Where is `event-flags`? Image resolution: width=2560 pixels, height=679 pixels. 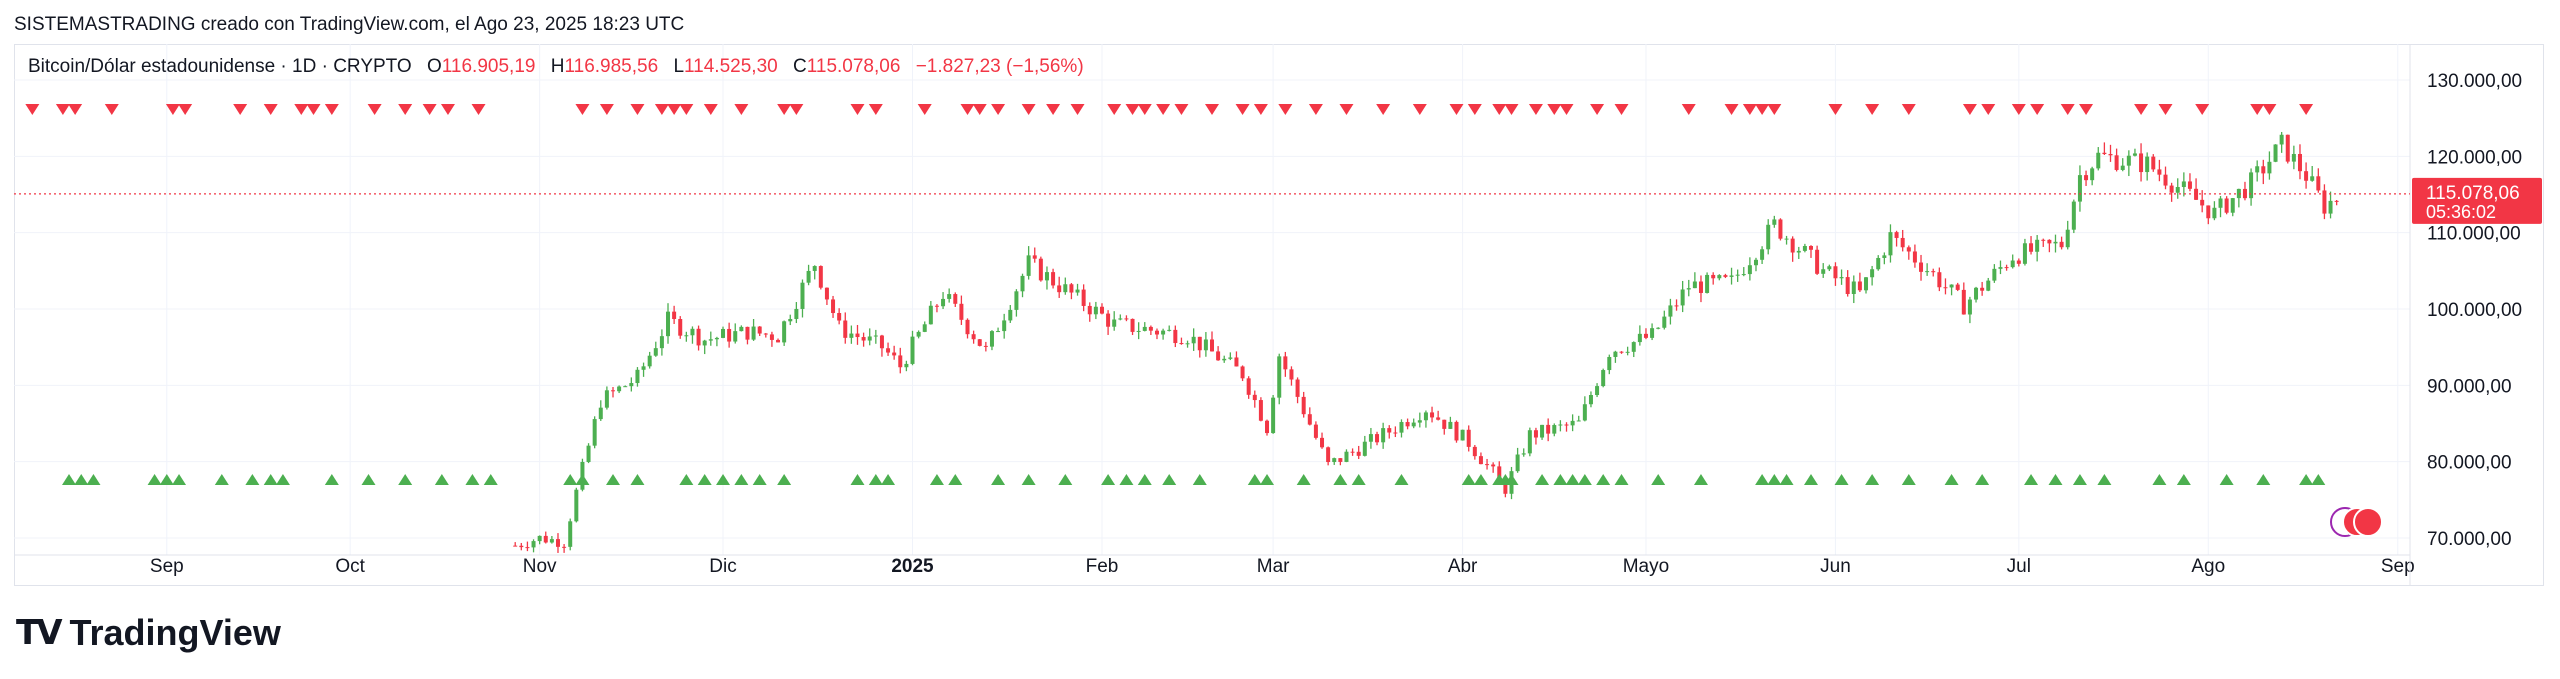
event-flags is located at coordinates (2356, 522).